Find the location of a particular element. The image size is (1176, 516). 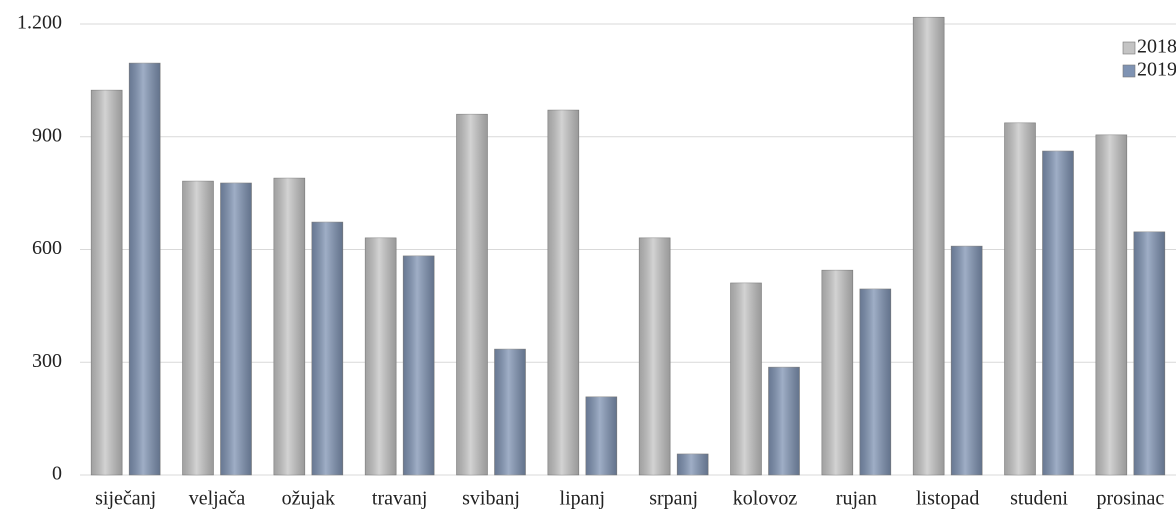

x-tick-label: prosinac is located at coordinates (1130, 499).